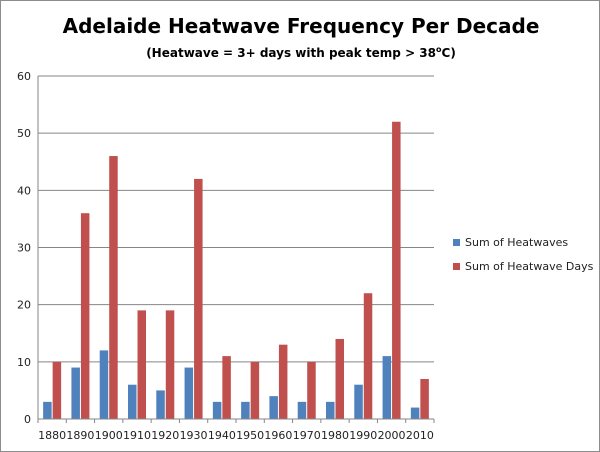 This screenshot has width=600, height=452. I want to click on x-tick-label: 1990, so click(363, 435).